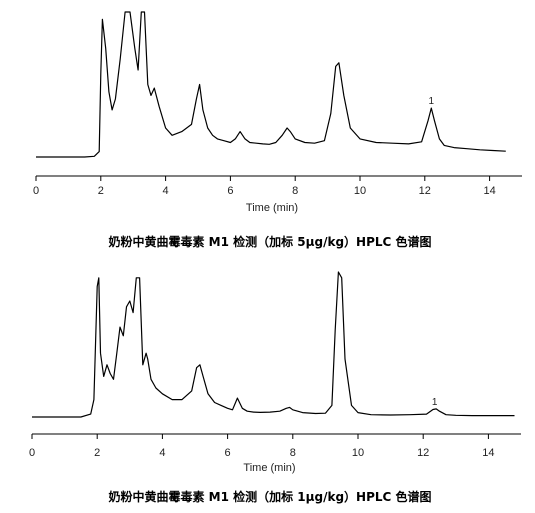  What do you see at coordinates (269, 241) in the screenshot?
I see `figure-caption-top: 奶粉中黄曲霉毒素 M1 检测（加标 5μg/kg）HPLC 色谱图` at bounding box center [269, 241].